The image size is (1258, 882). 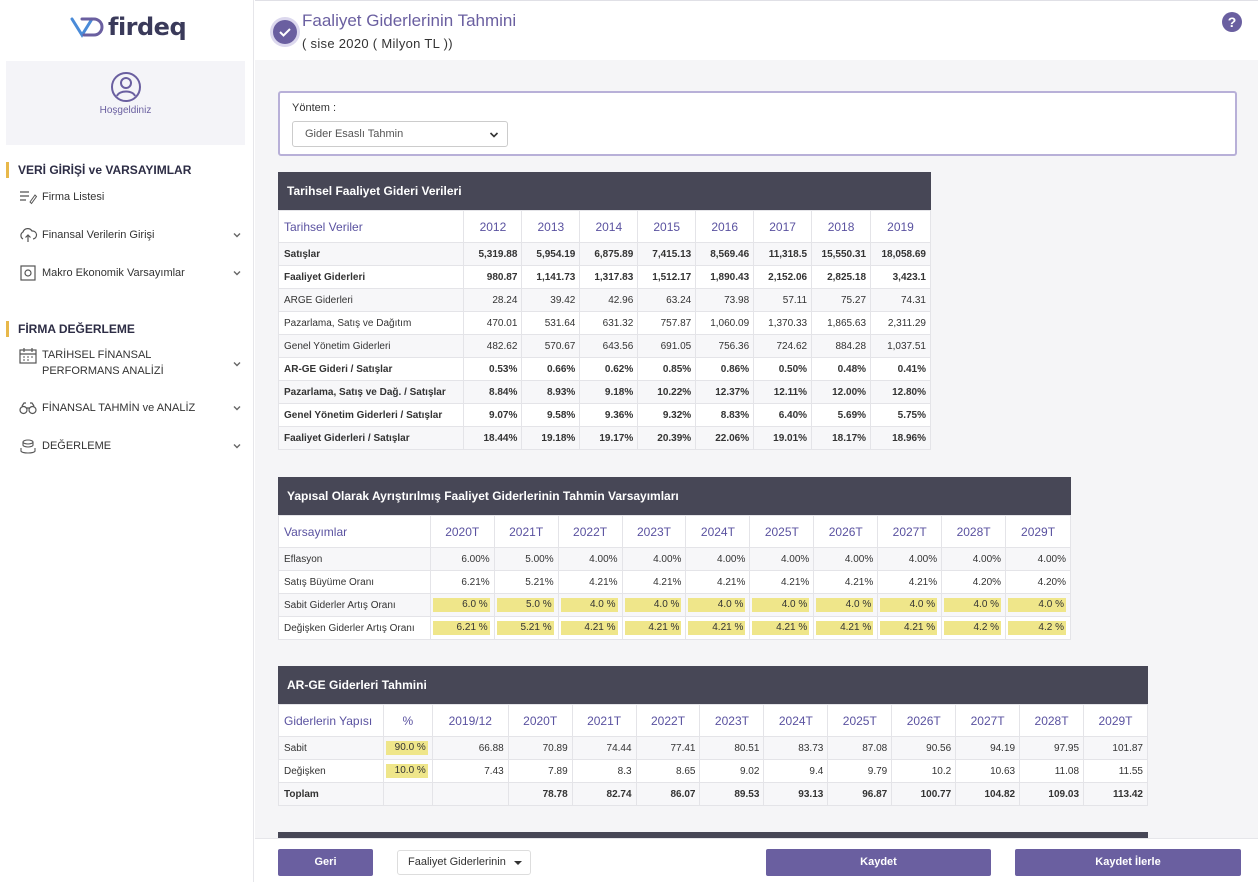 What do you see at coordinates (526, 582) in the screenshot?
I see `table-cell: 5.21%` at bounding box center [526, 582].